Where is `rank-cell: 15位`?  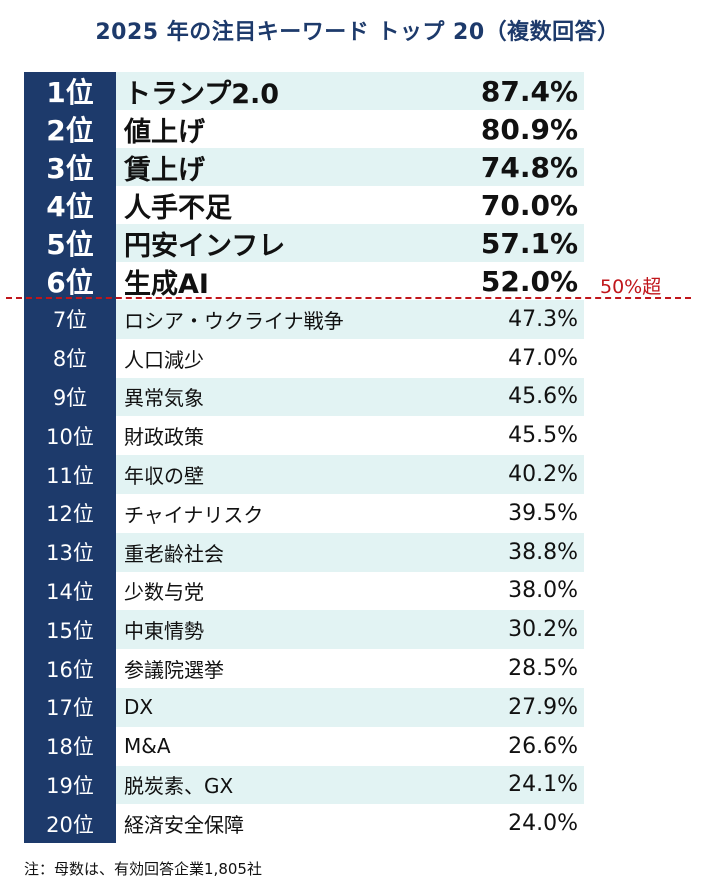
rank-cell: 15位 is located at coordinates (70, 630).